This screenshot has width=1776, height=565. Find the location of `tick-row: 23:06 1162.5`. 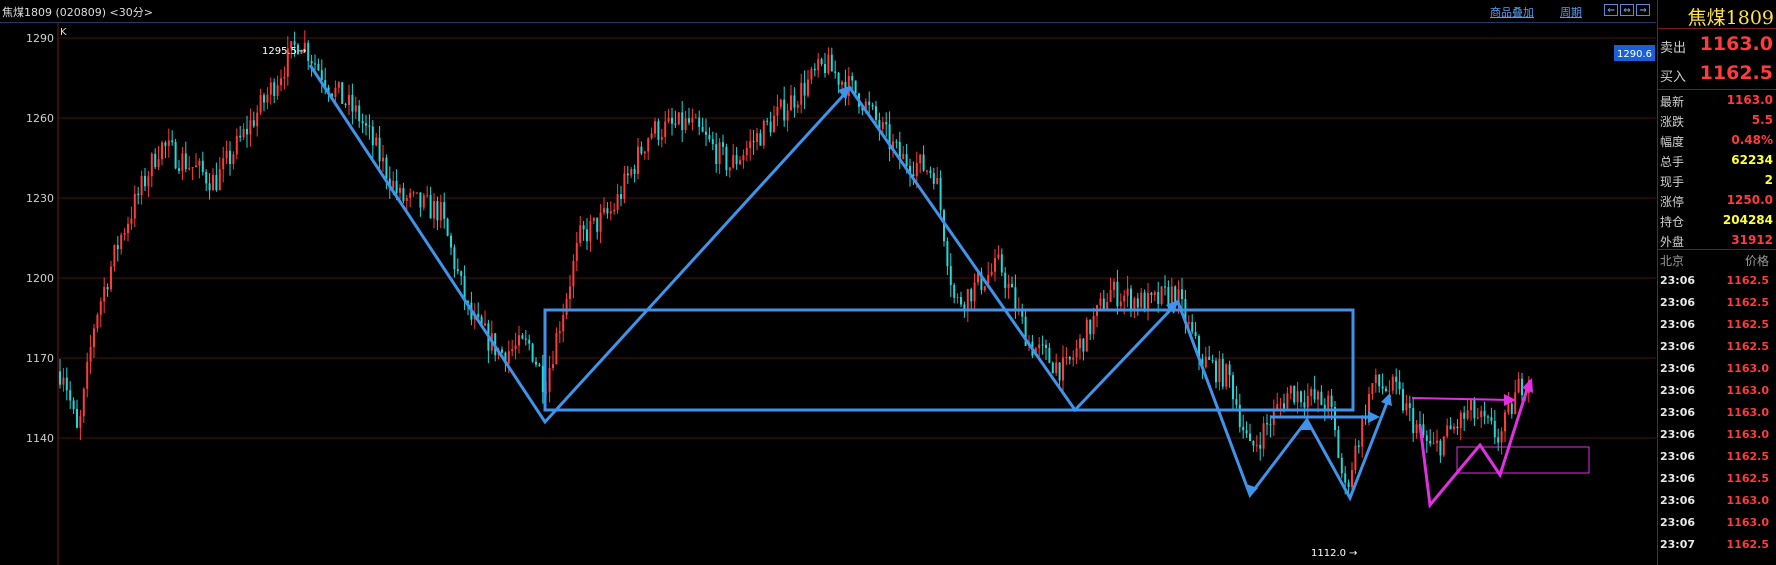

tick-row: 23:06 1162.5 is located at coordinates (1717, 347).